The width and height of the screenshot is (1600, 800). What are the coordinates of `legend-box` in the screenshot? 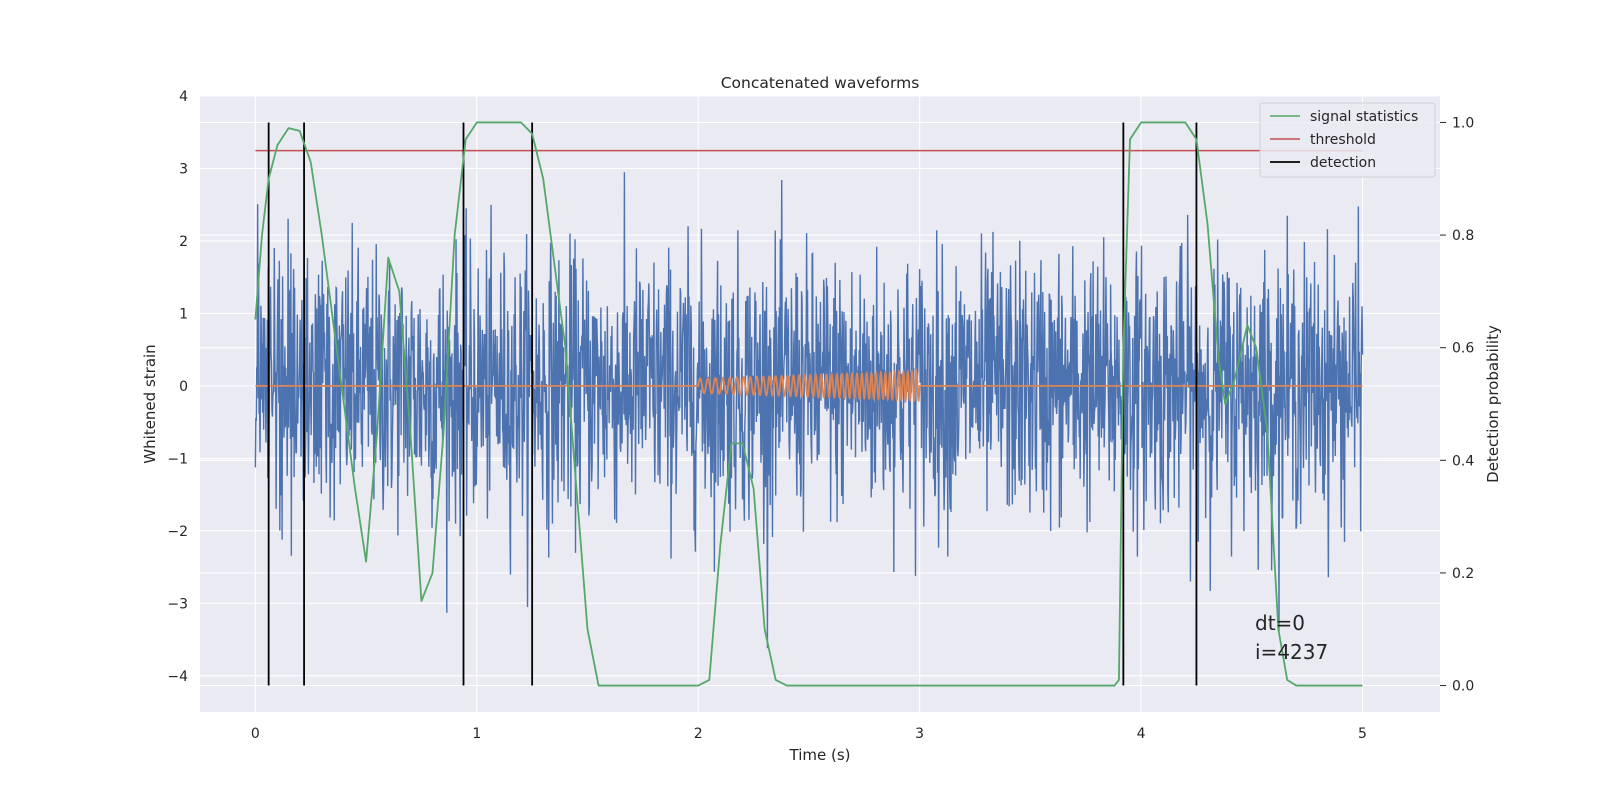 It's located at (1347, 140).